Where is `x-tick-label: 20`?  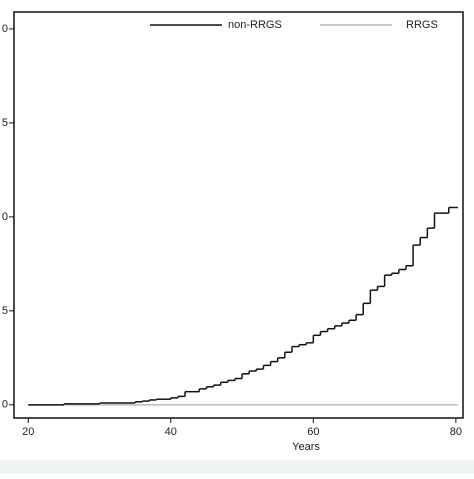
x-tick-label: 20 is located at coordinates (28, 432).